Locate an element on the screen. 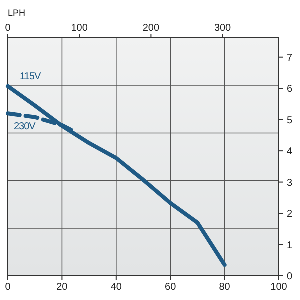 The height and width of the screenshot is (300, 300). y-tick-label: 7 is located at coordinates (290, 58).